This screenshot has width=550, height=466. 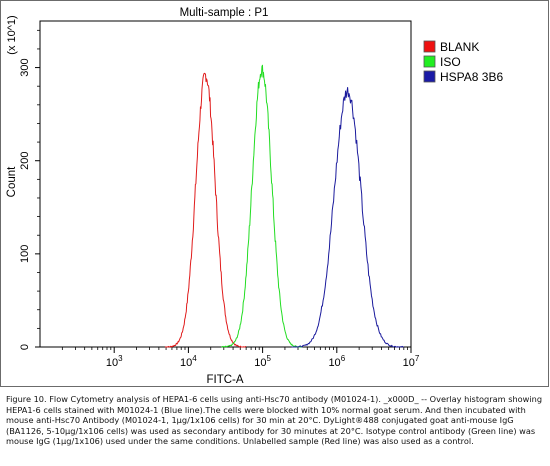 I want to click on chart-title: Multi-sample : P1, so click(x=224, y=13).